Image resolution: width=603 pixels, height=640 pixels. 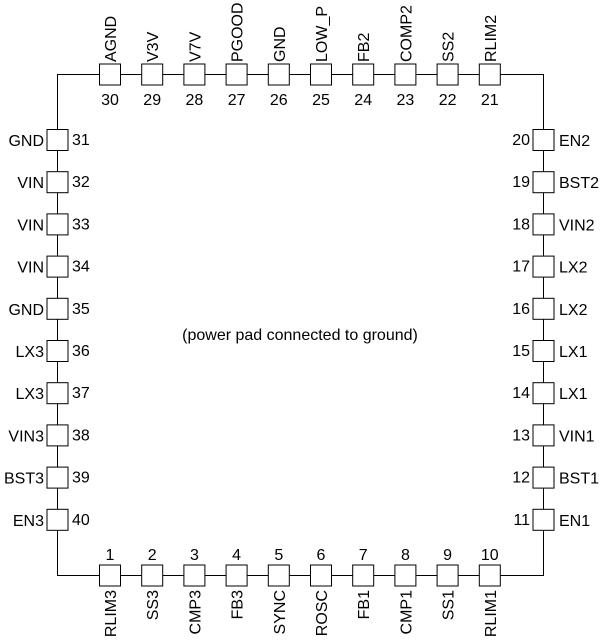 What do you see at coordinates (577, 225) in the screenshot?
I see `pin-name: VIN2` at bounding box center [577, 225].